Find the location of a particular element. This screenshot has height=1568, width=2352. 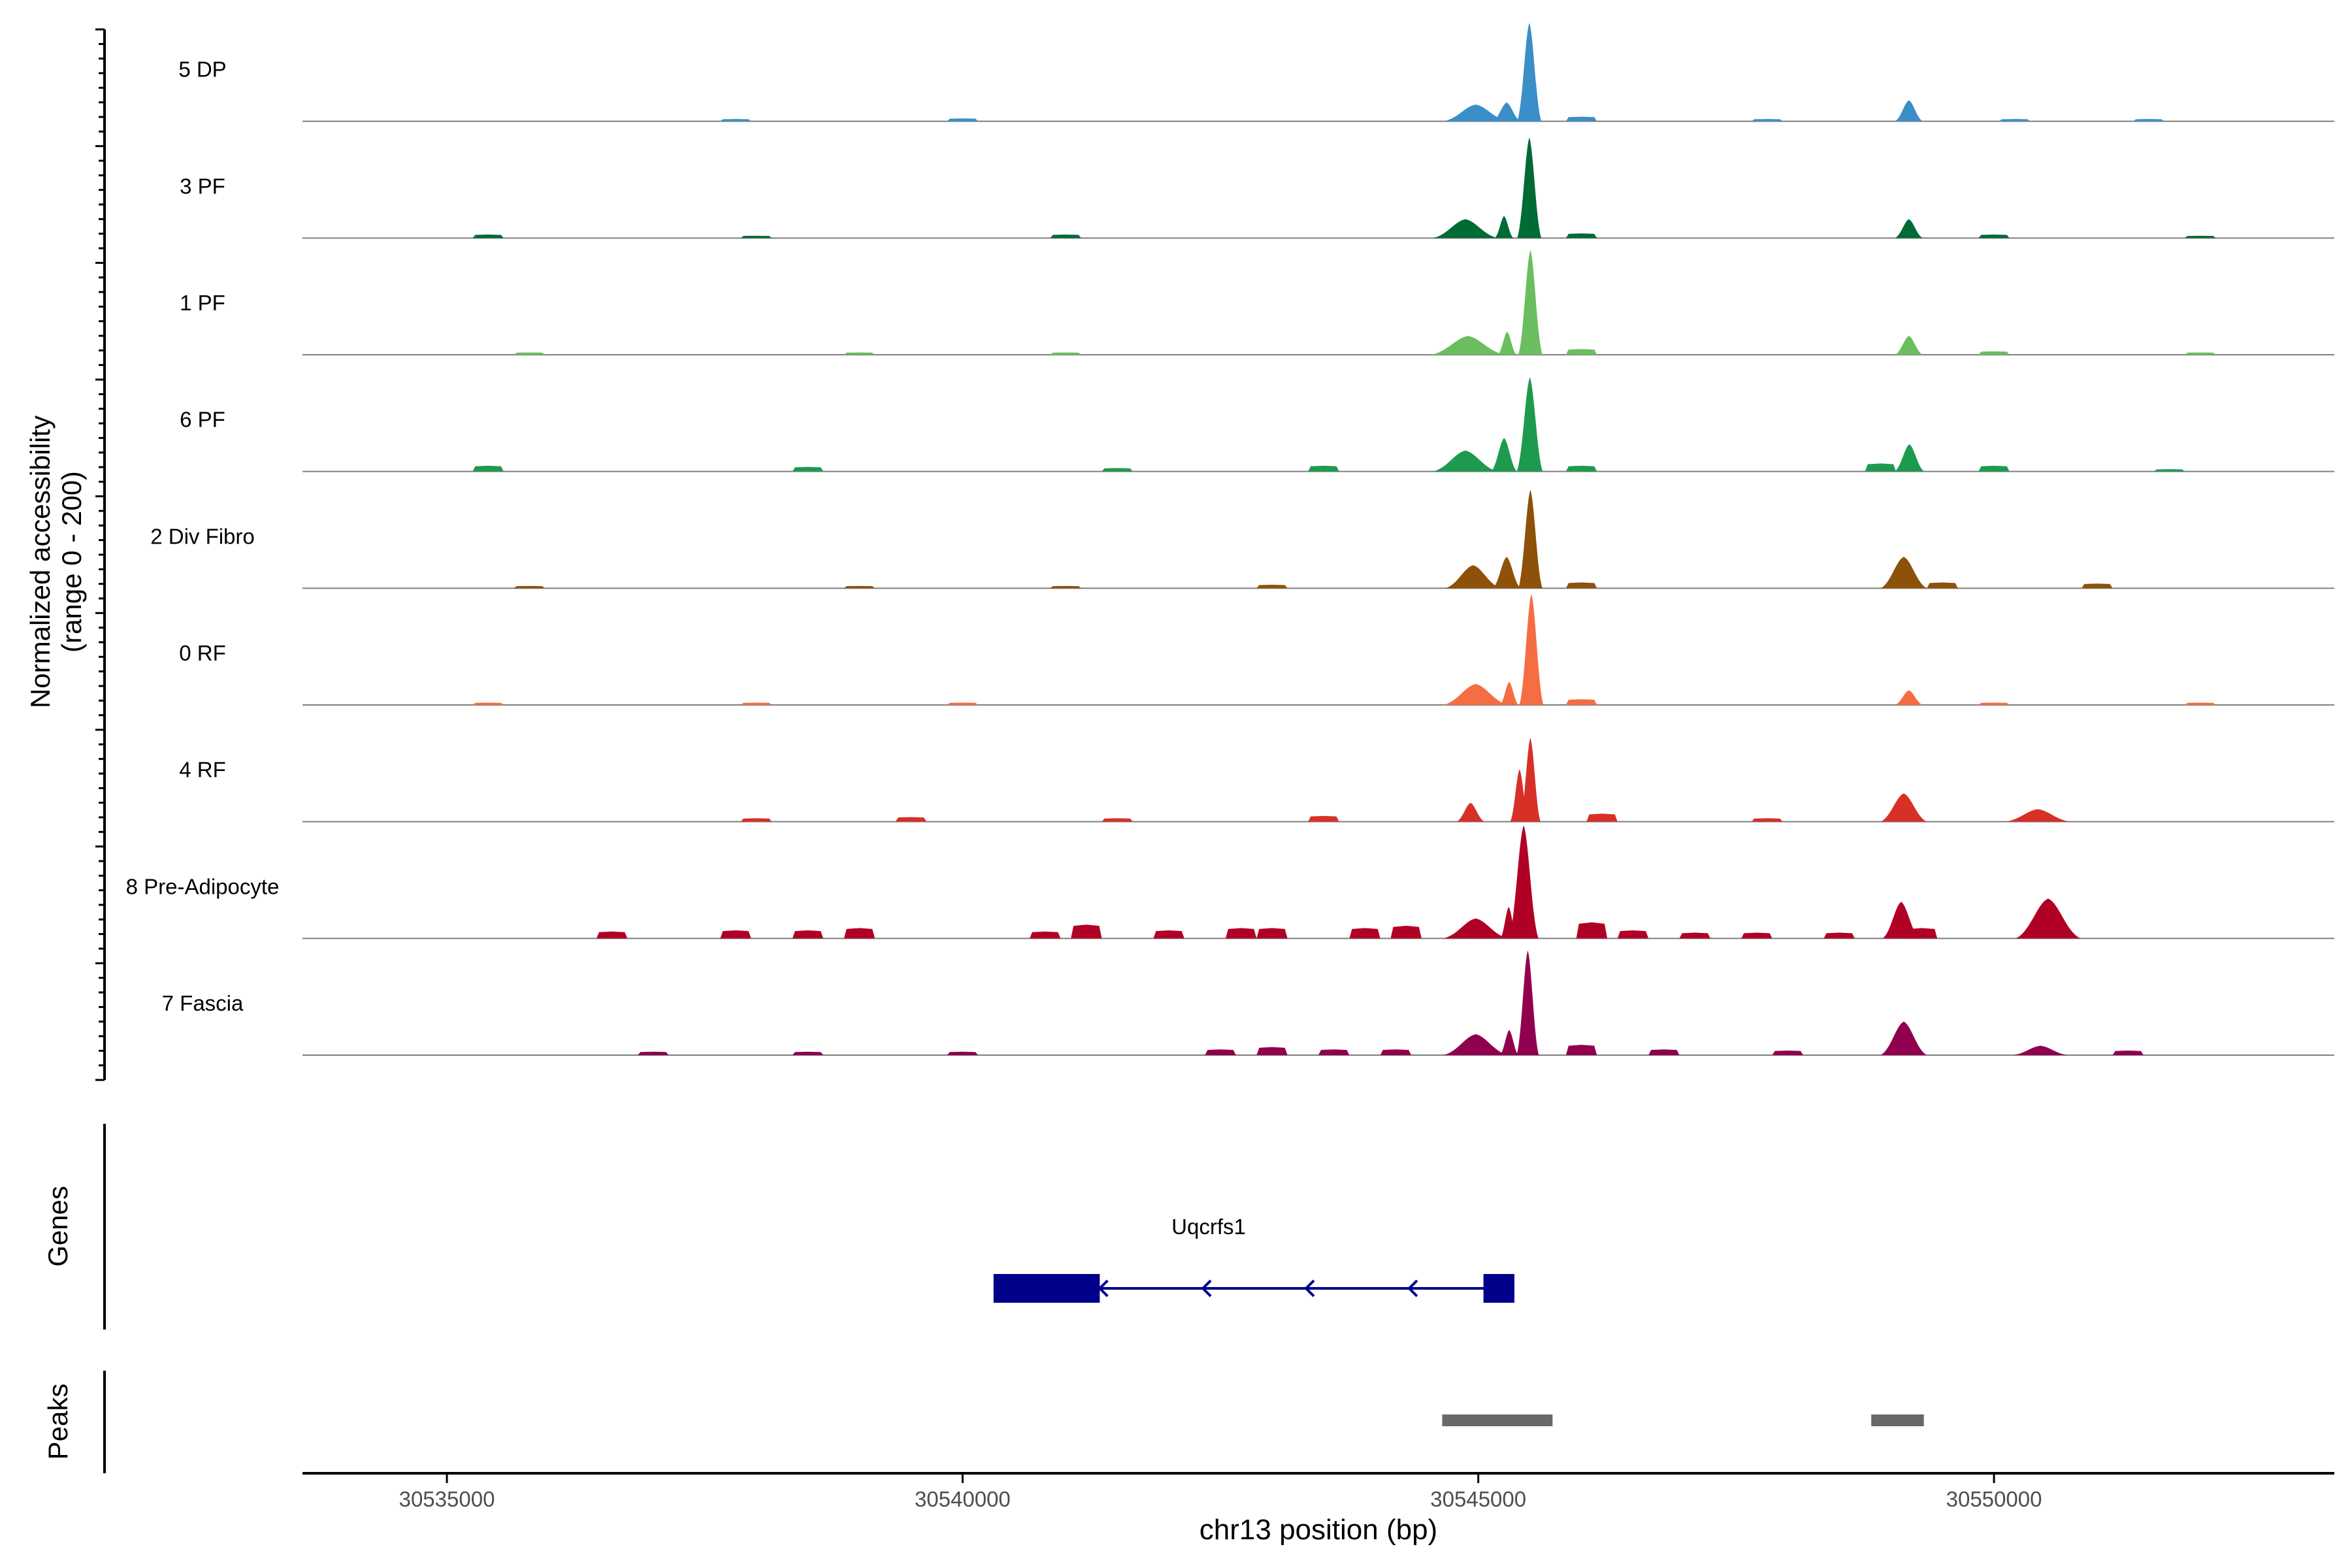

peaks-panel-label: Peaks is located at coordinates (57, 1422).